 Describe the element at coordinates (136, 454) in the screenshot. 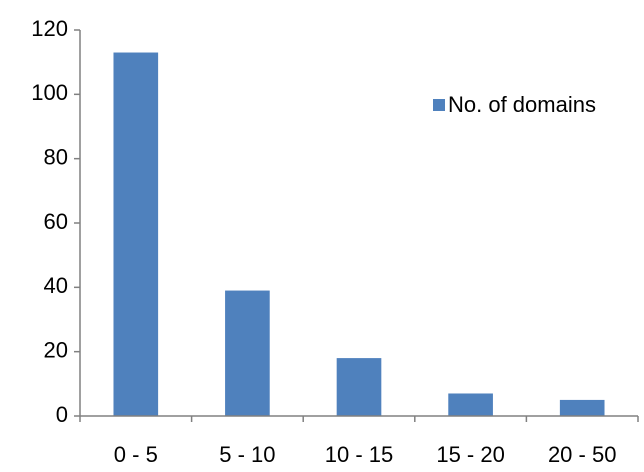

I see `x-tick-label: 0 - 5` at that location.